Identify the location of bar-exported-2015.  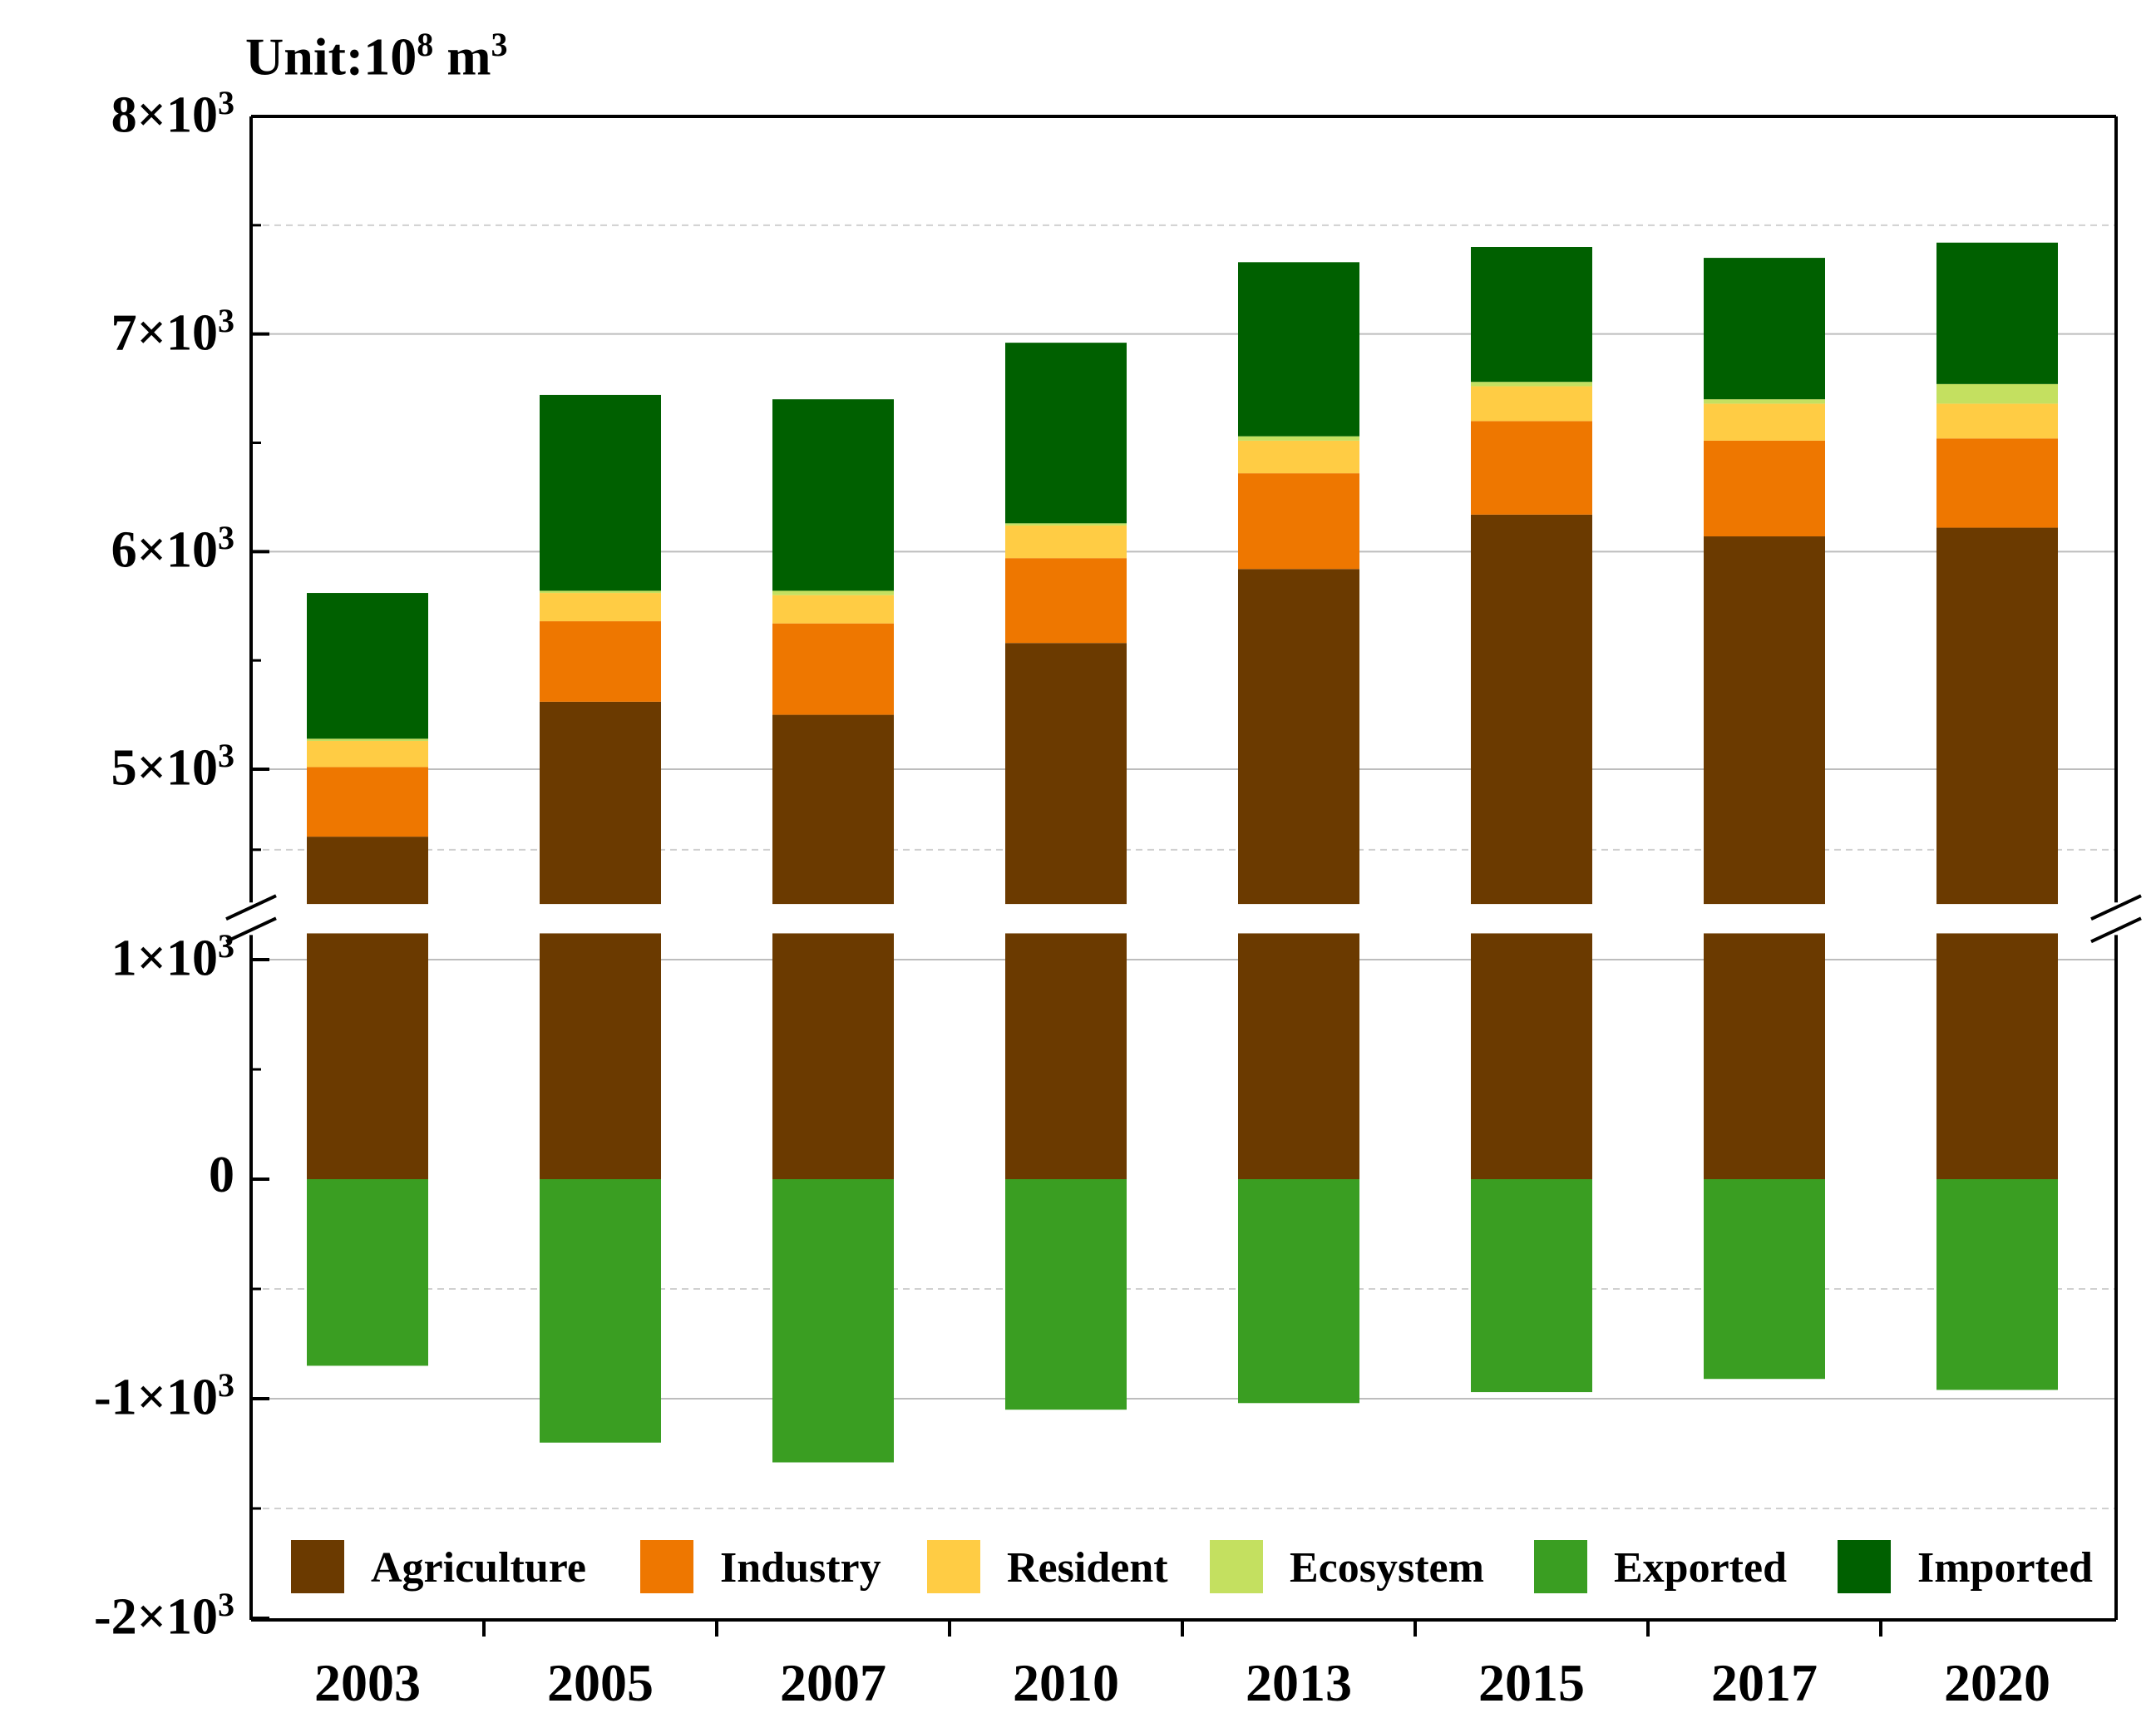
(1531, 1286).